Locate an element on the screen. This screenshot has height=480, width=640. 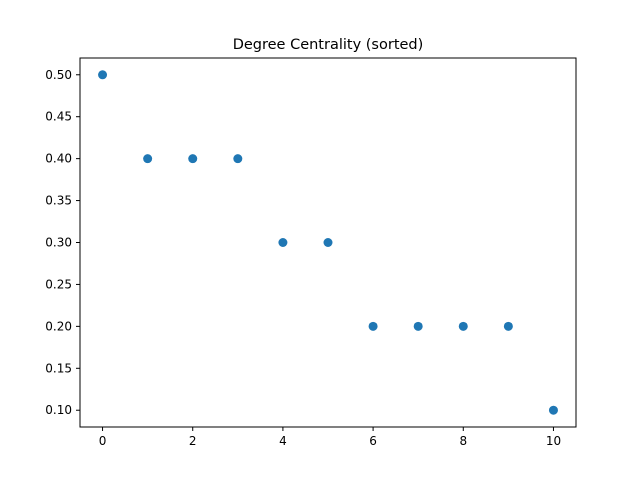
y-tick-label: 0.30 is located at coordinates (58, 243).